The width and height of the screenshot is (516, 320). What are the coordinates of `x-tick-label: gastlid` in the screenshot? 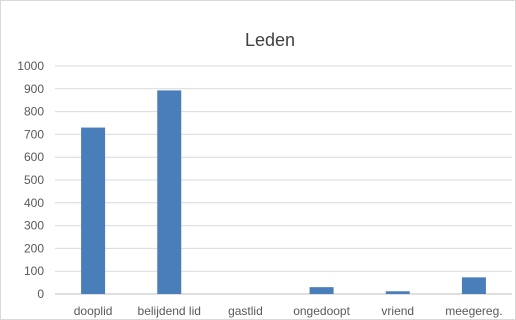 It's located at (245, 311).